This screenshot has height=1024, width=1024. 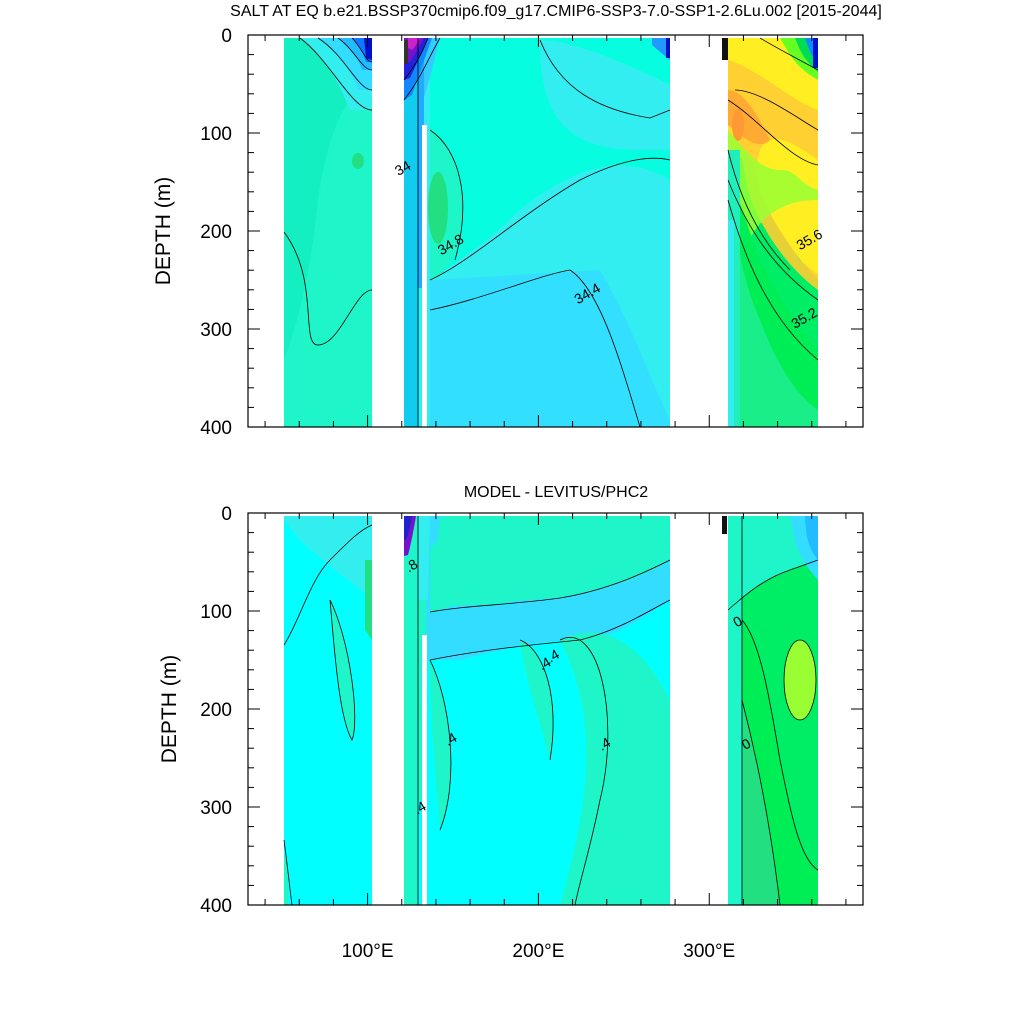 I want to click on bottom-panel-y-axis-label: DEPTH (m), so click(x=169, y=709).